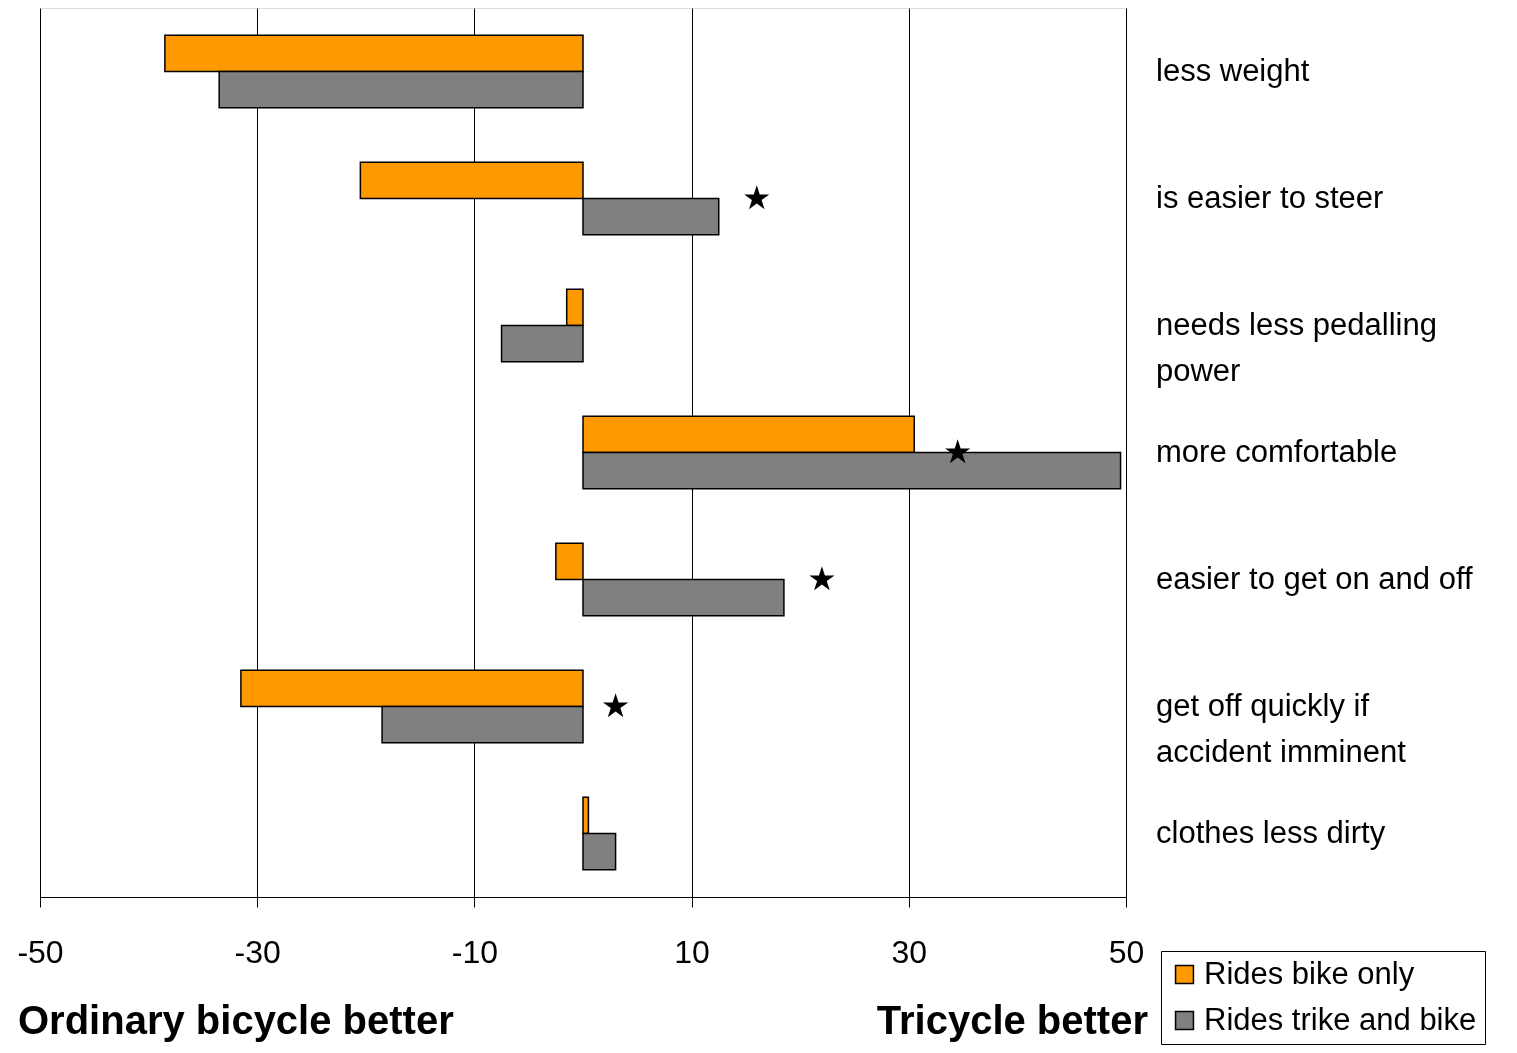 The image size is (1517, 1053). What do you see at coordinates (236, 1020) in the screenshot?
I see `x-axis-title: Ordinary bicycle better` at bounding box center [236, 1020].